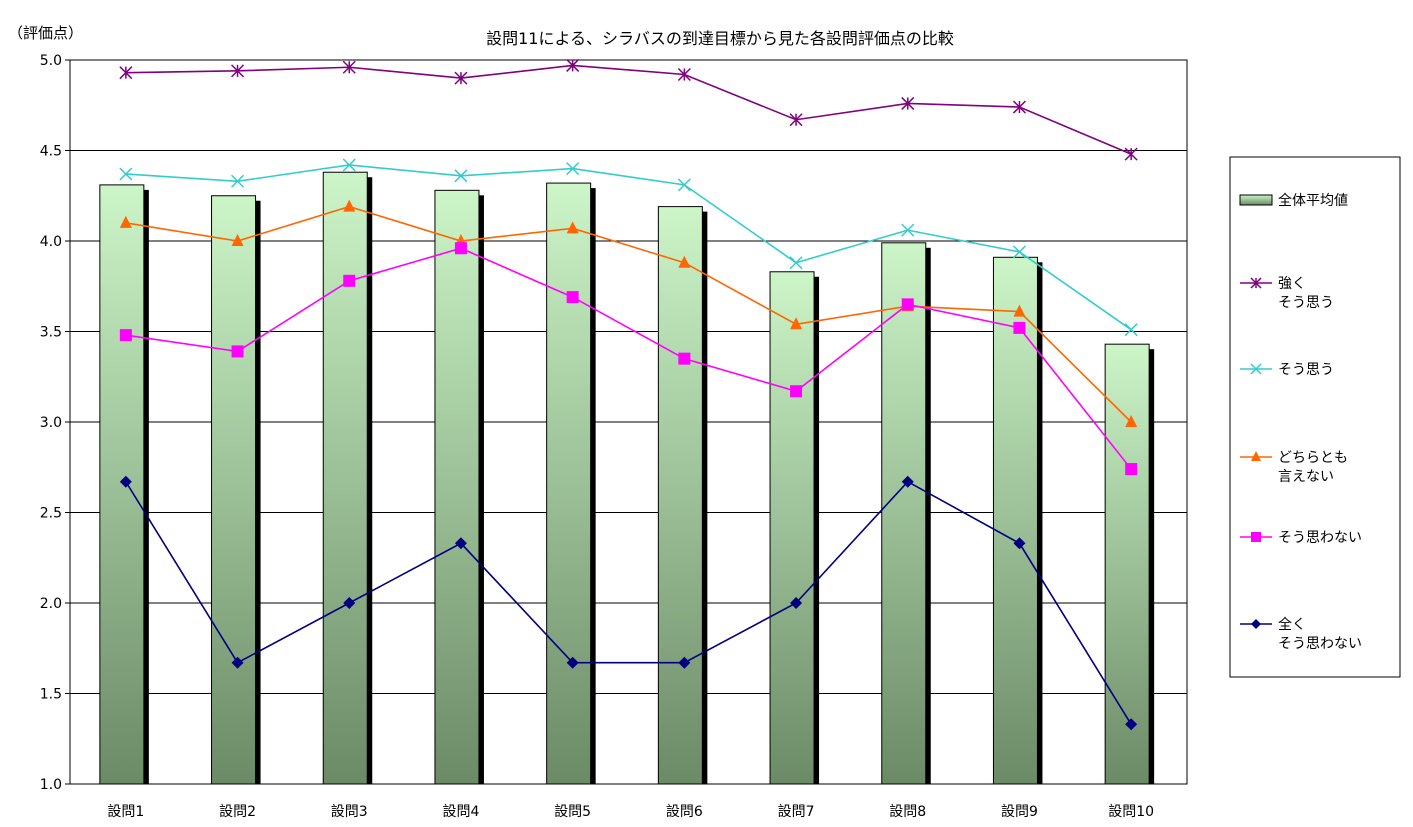 The height and width of the screenshot is (827, 1413). I want to click on x-tick-label: 設問3, so click(349, 812).